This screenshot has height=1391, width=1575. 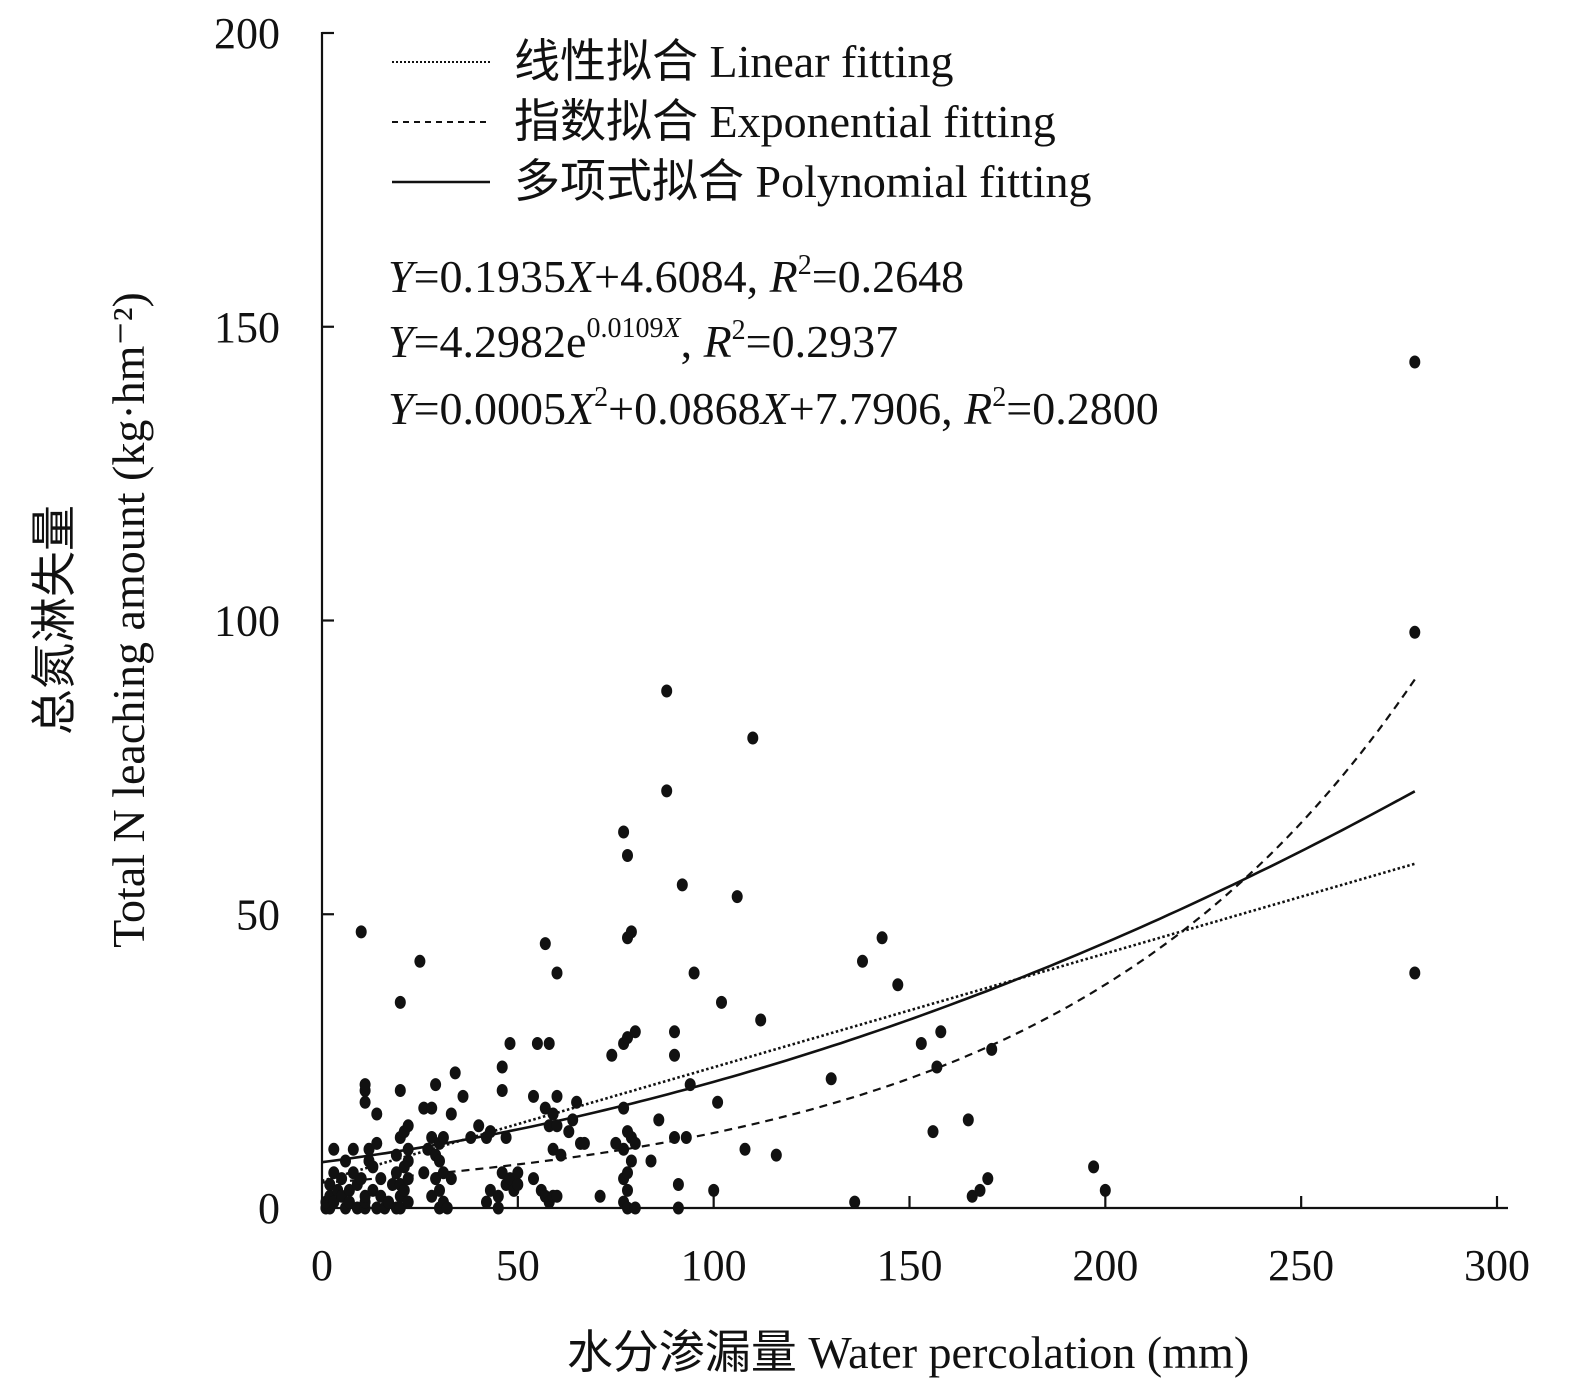 I want to click on equation-linear: Y=0.1935X+4.6084, R2=0.2648, so click(x=676, y=276).